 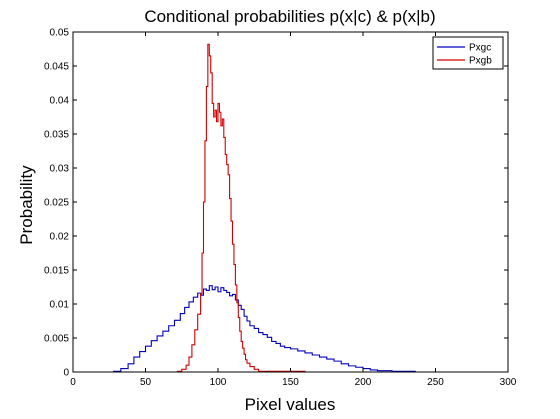 What do you see at coordinates (56, 67) in the screenshot?
I see `y-tick-label: 0.045` at bounding box center [56, 67].